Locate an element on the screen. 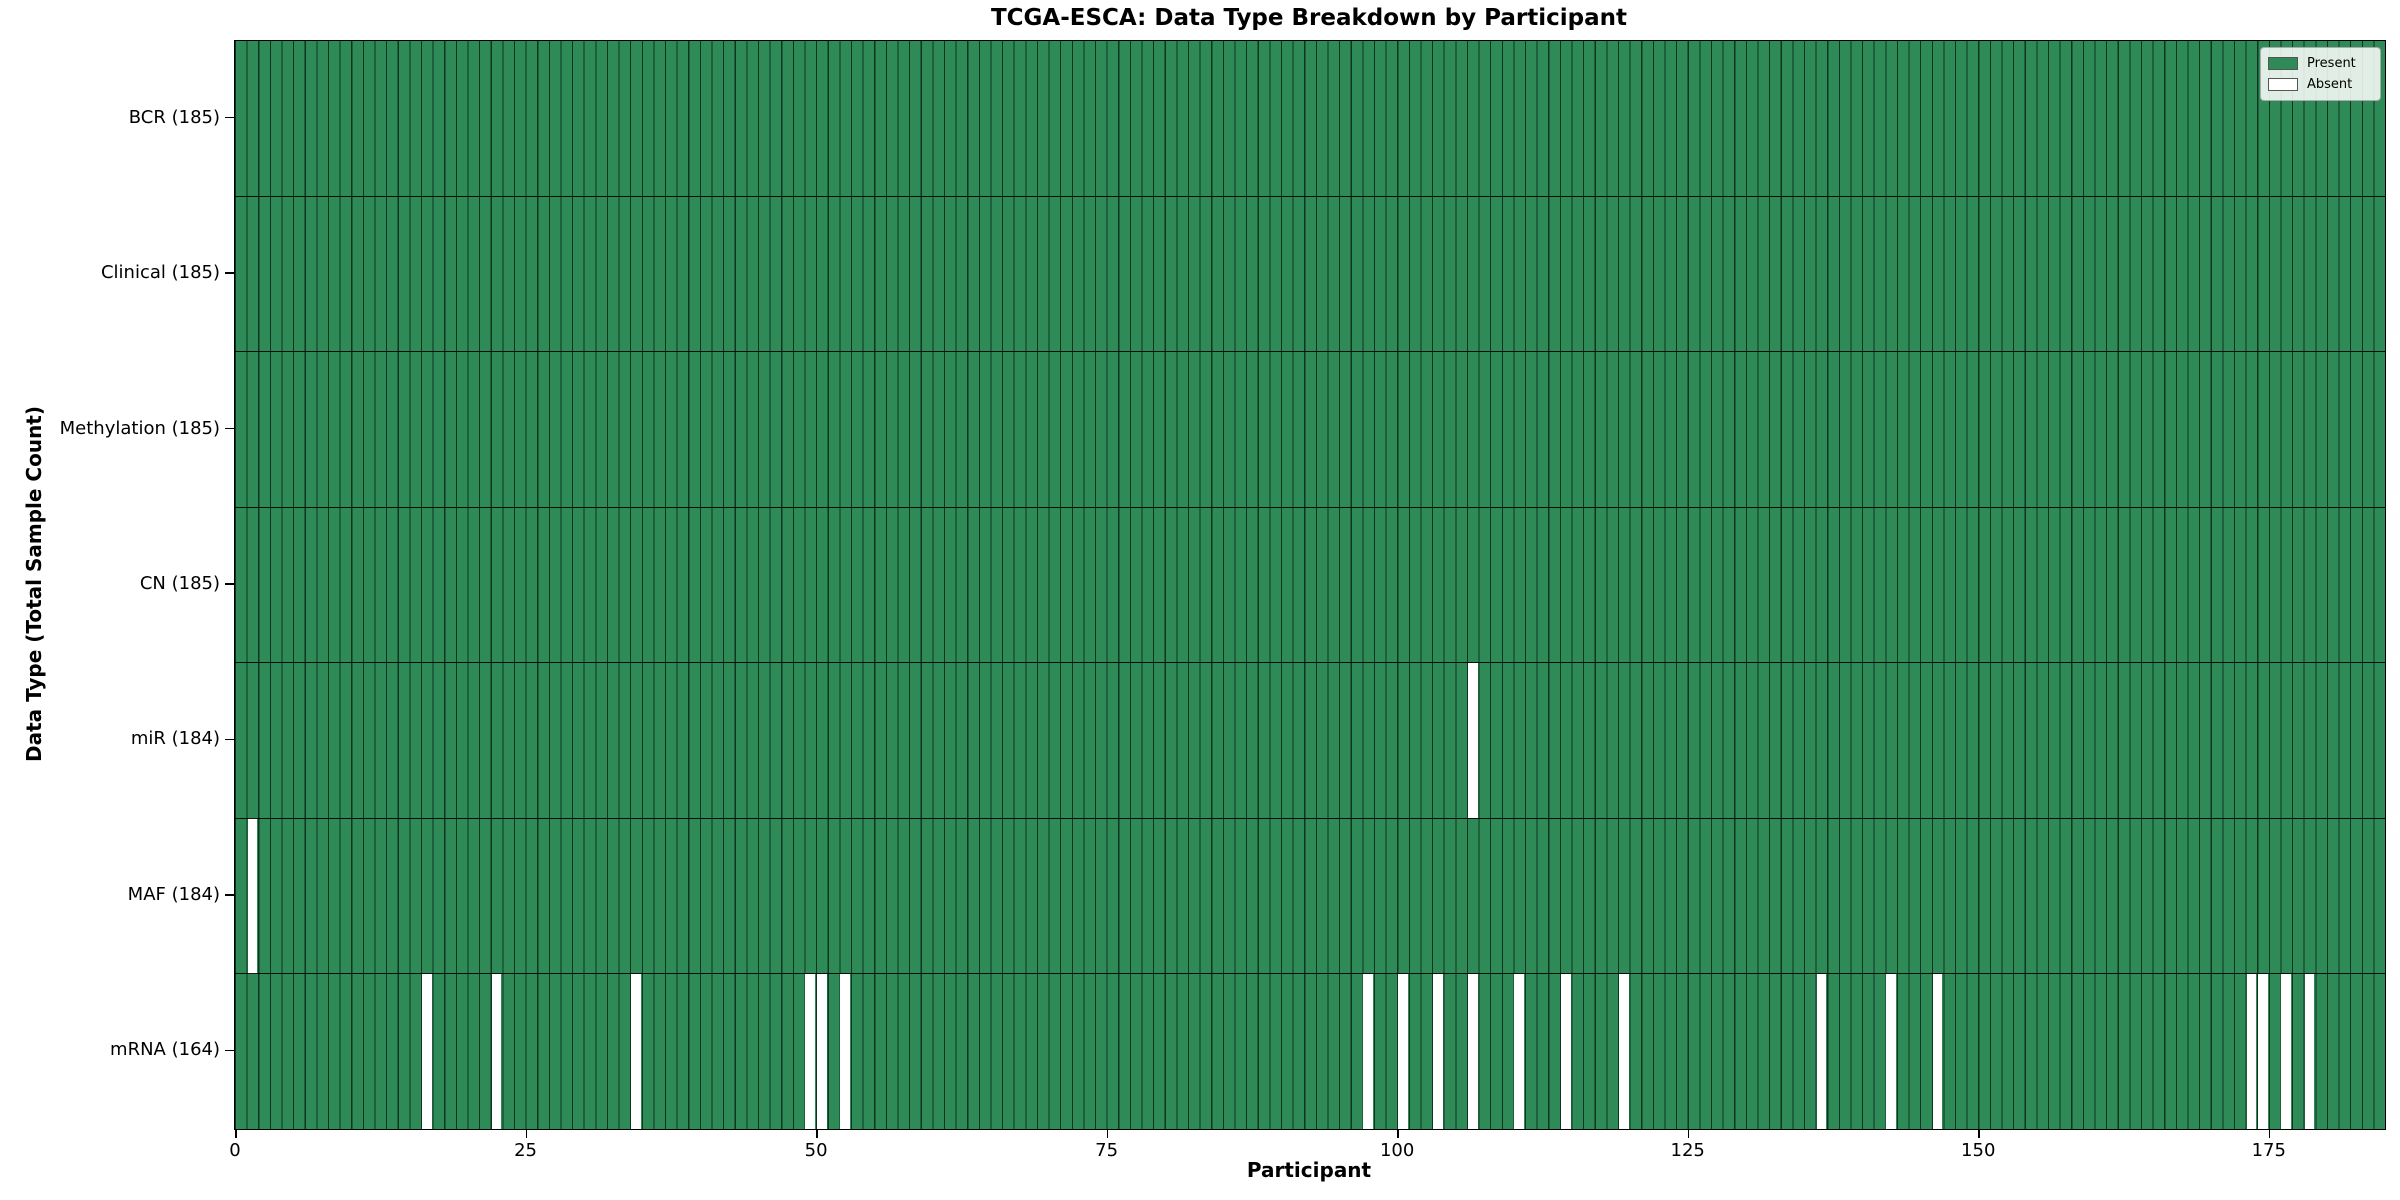 The height and width of the screenshot is (1200, 2400). xtick-label-75: 75 is located at coordinates (1107, 1150).